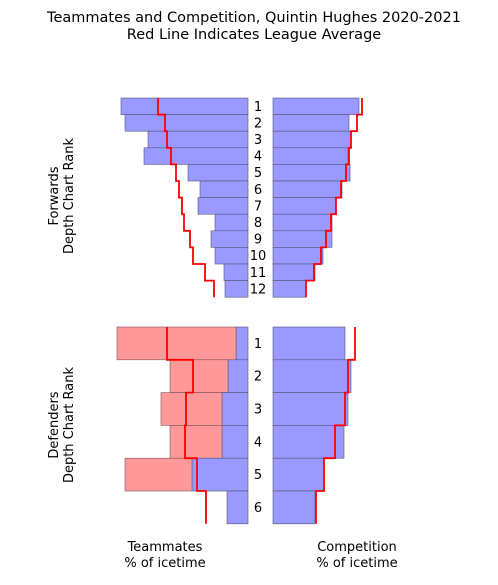 This screenshot has height=585, width=498. Describe the element at coordinates (258, 240) in the screenshot. I see `forward-rank-label-9: 9` at that location.